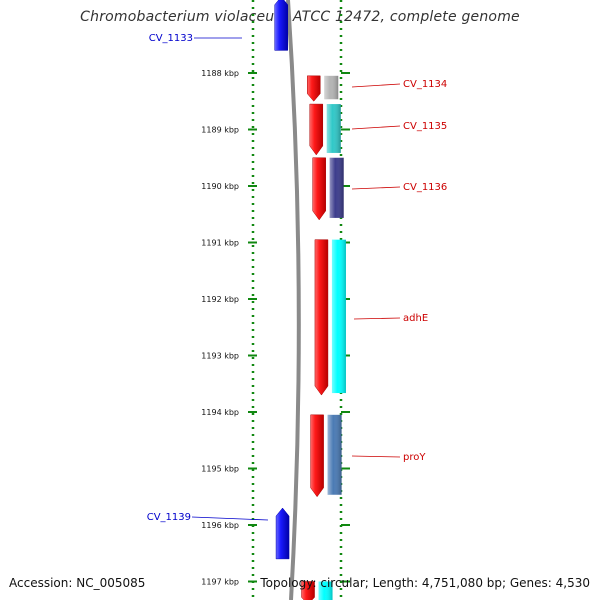  I want to click on ruler-tick-label: 1190 kbp, so click(220, 186).